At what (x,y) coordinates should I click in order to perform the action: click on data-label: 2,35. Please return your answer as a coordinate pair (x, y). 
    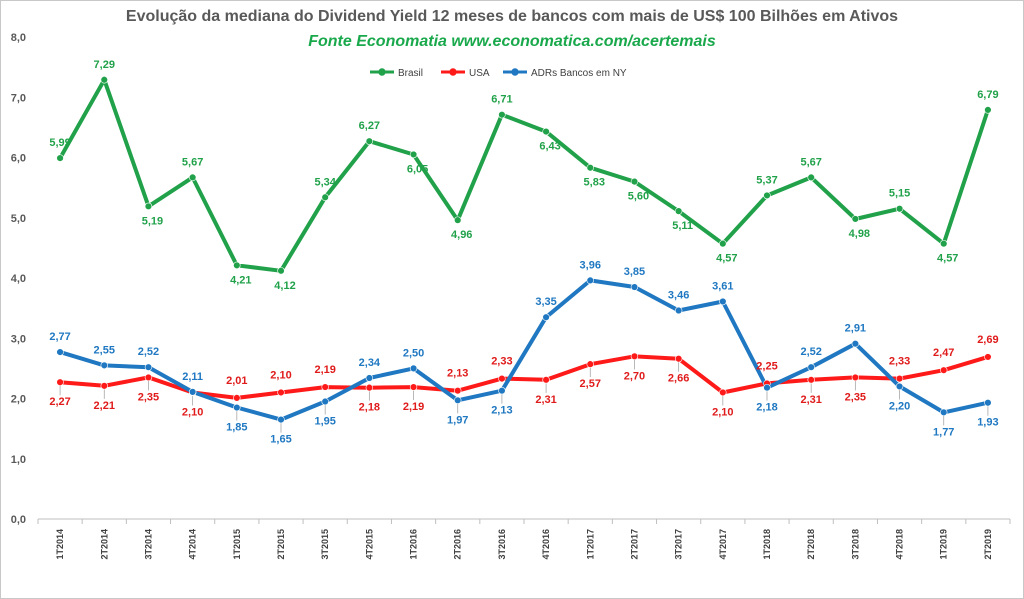
    Looking at the image, I should click on (148, 397).